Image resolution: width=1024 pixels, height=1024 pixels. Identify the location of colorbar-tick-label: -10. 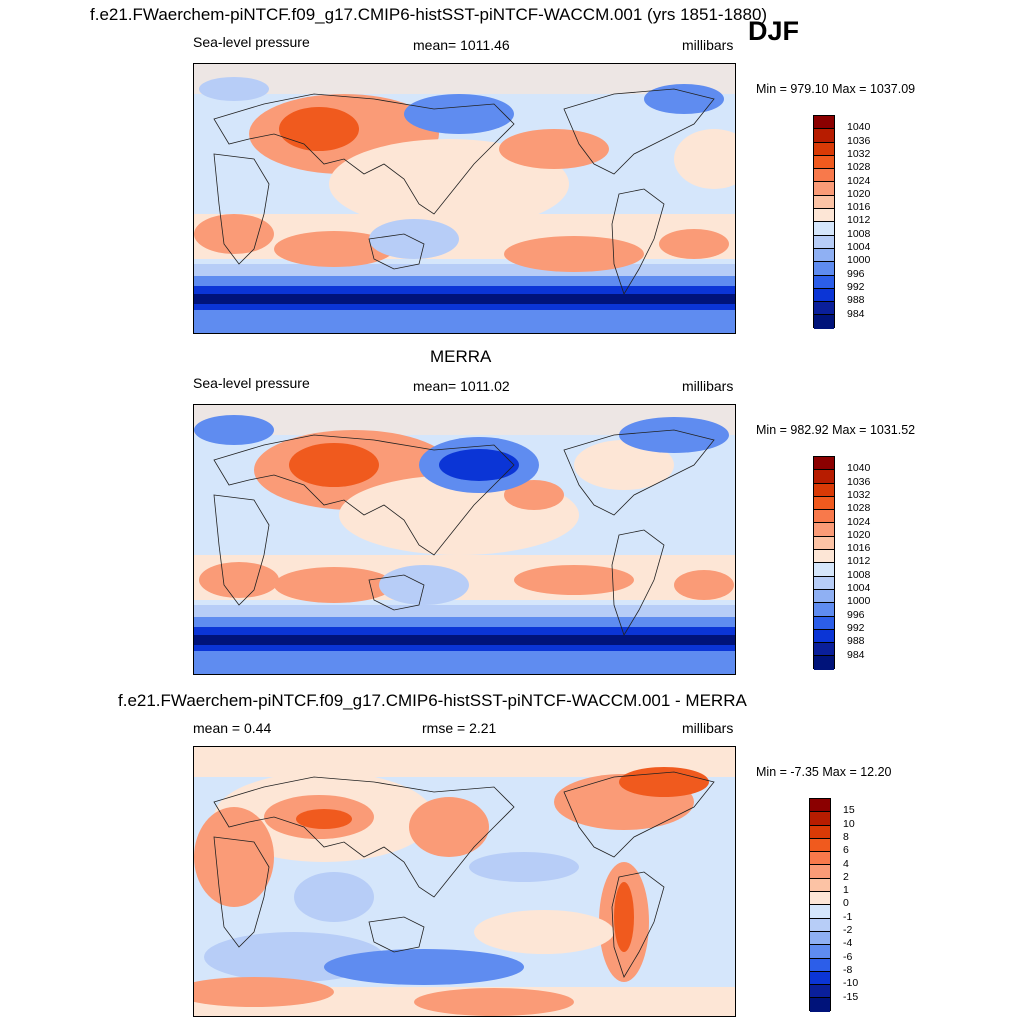
(851, 983).